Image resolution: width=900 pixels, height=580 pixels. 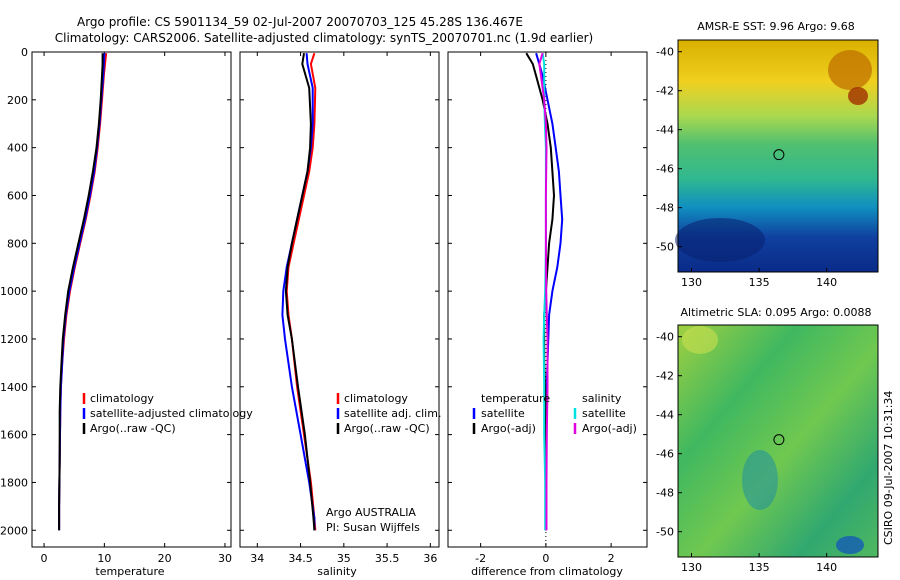 I want to click on sla-map-frame, so click(x=778, y=441).